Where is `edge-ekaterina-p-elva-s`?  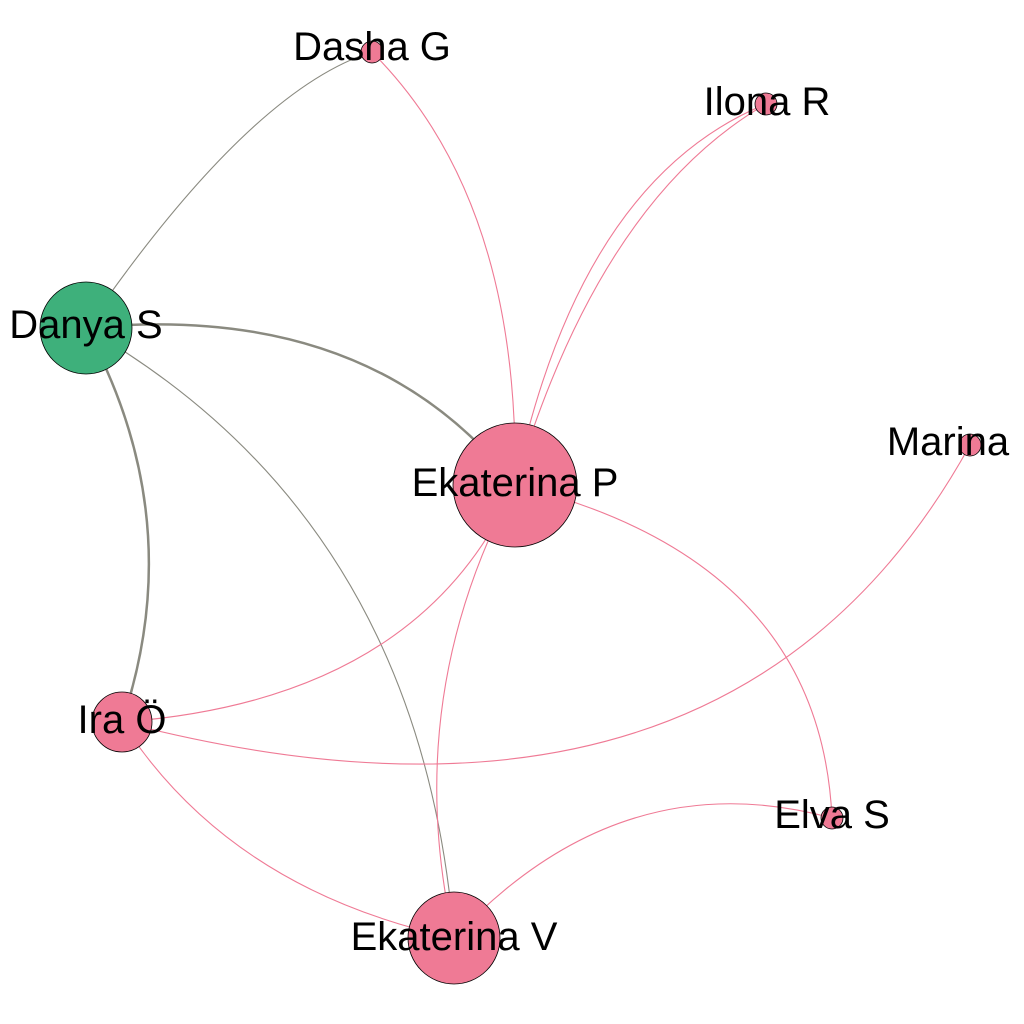
edge-ekaterina-p-elva-s is located at coordinates (673, 651).